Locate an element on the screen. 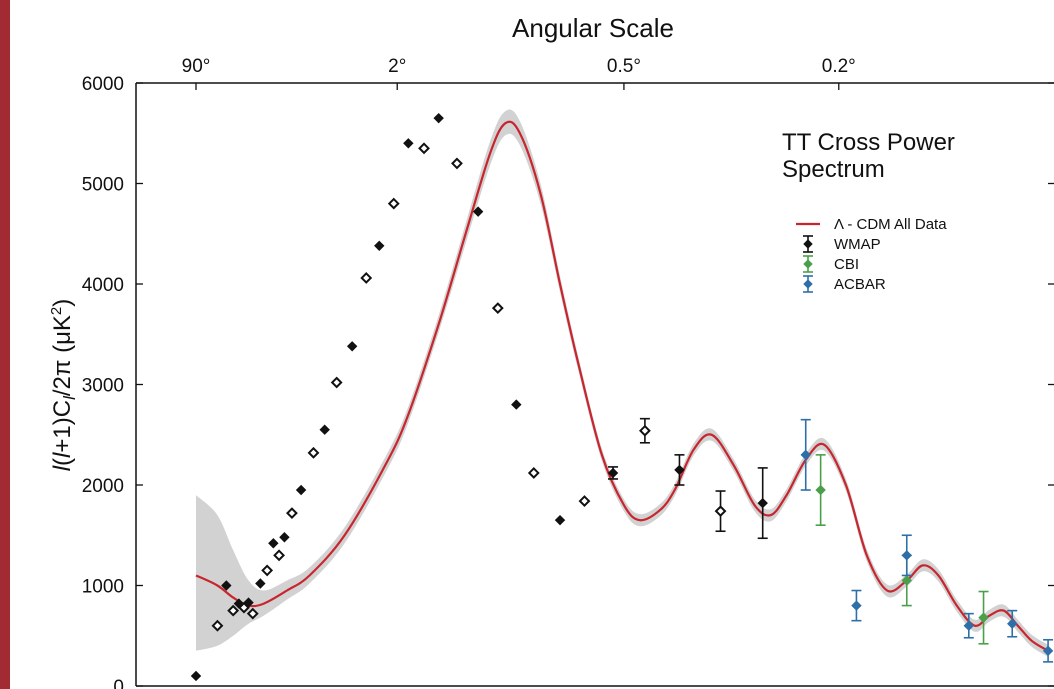 This screenshot has width=1054, height=689. legend-cbi-swatch-point is located at coordinates (808, 264).